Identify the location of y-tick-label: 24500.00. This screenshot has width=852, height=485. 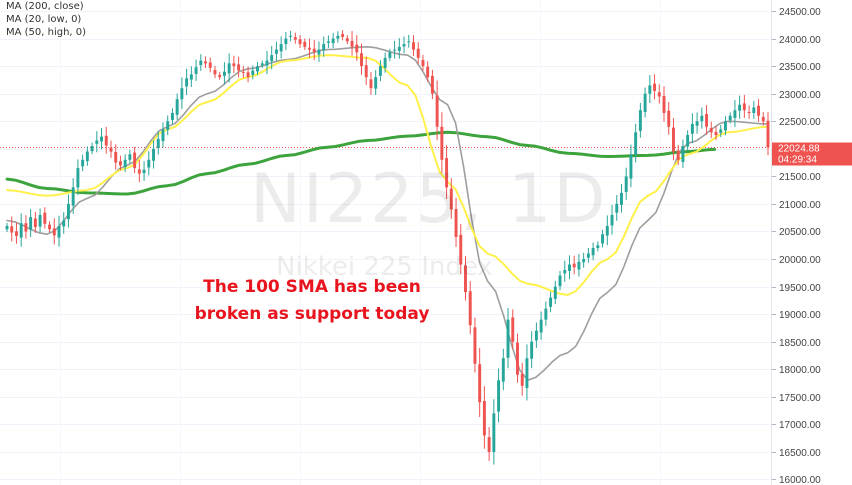
(800, 12).